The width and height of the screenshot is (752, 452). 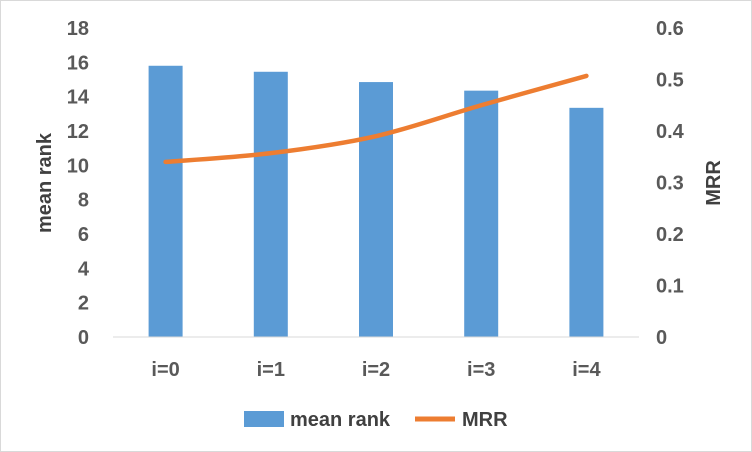 What do you see at coordinates (78, 132) in the screenshot?
I see `left-tick-label: 12` at bounding box center [78, 132].